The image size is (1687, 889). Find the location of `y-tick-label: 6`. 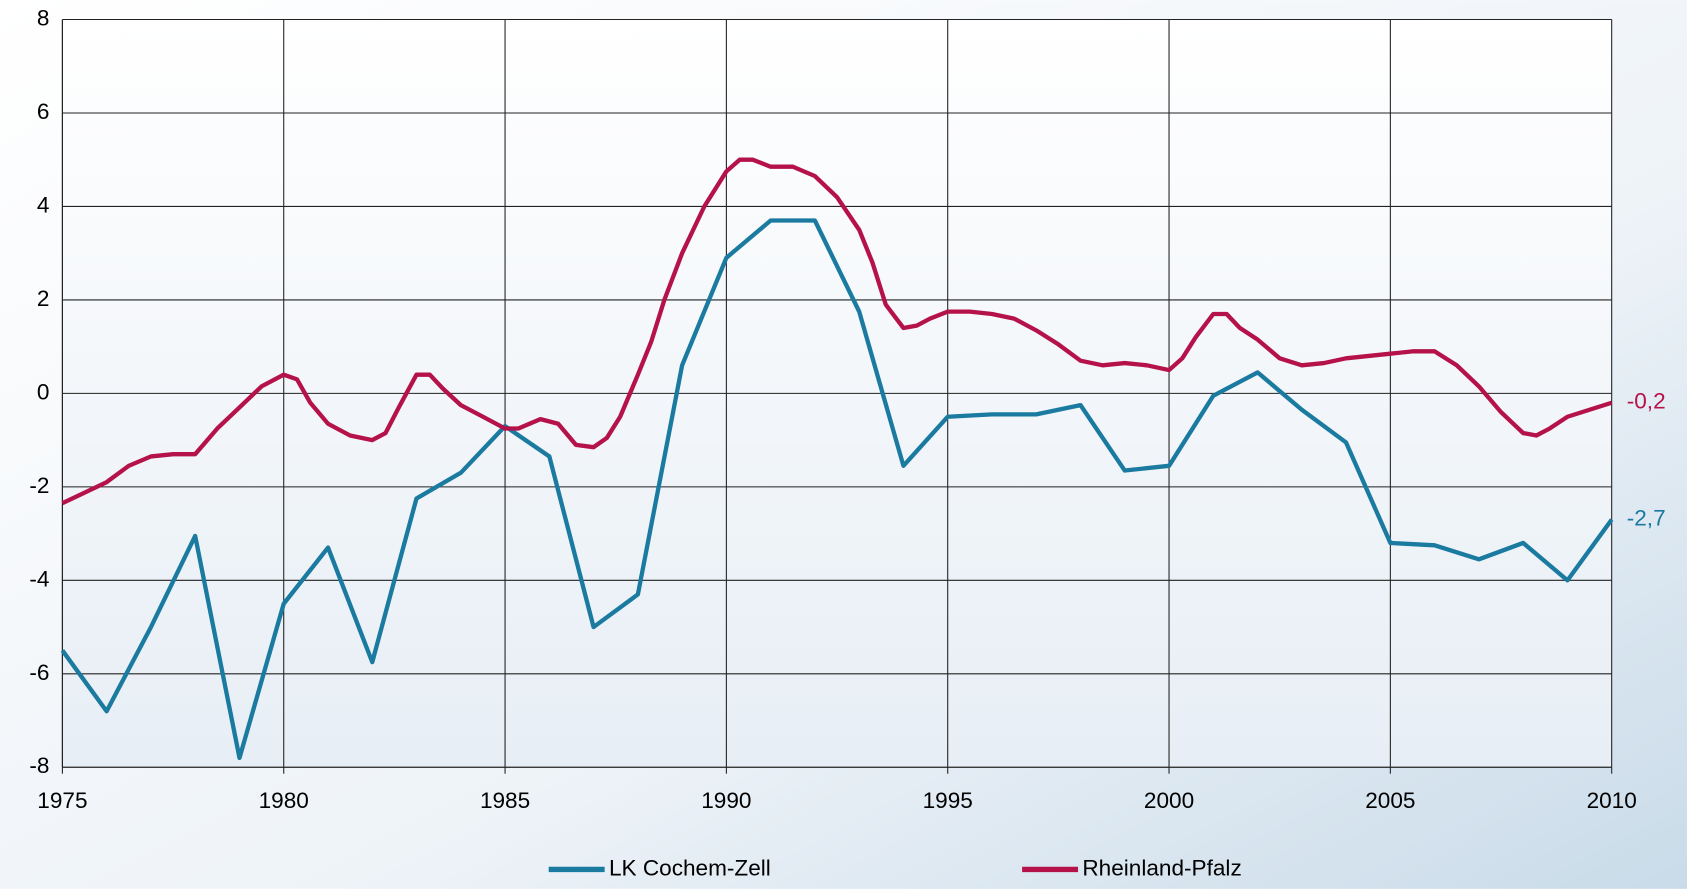

y-tick-label: 6 is located at coordinates (43, 111).